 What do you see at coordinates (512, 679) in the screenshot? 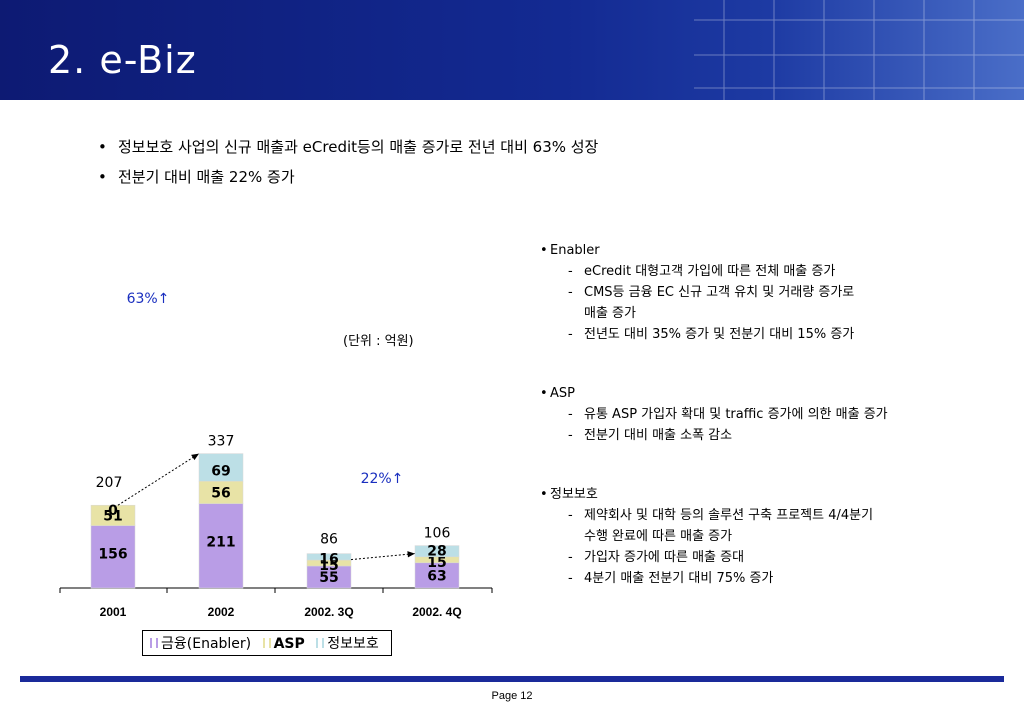
I see `footer-rule` at bounding box center [512, 679].